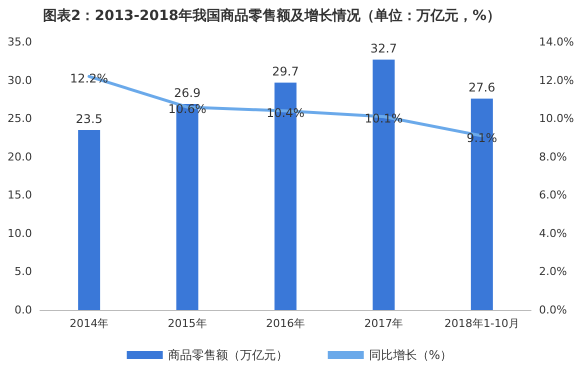 The width and height of the screenshot is (579, 370). What do you see at coordinates (553, 271) in the screenshot?
I see `y2-tick-label: 2.0%` at bounding box center [553, 271].